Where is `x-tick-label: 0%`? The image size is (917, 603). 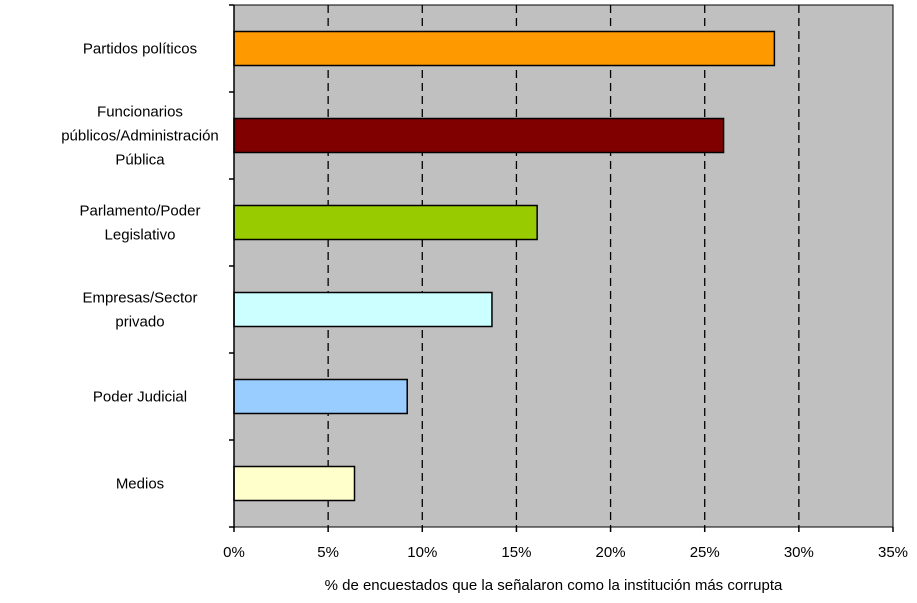
x-tick-label: 0% is located at coordinates (234, 552).